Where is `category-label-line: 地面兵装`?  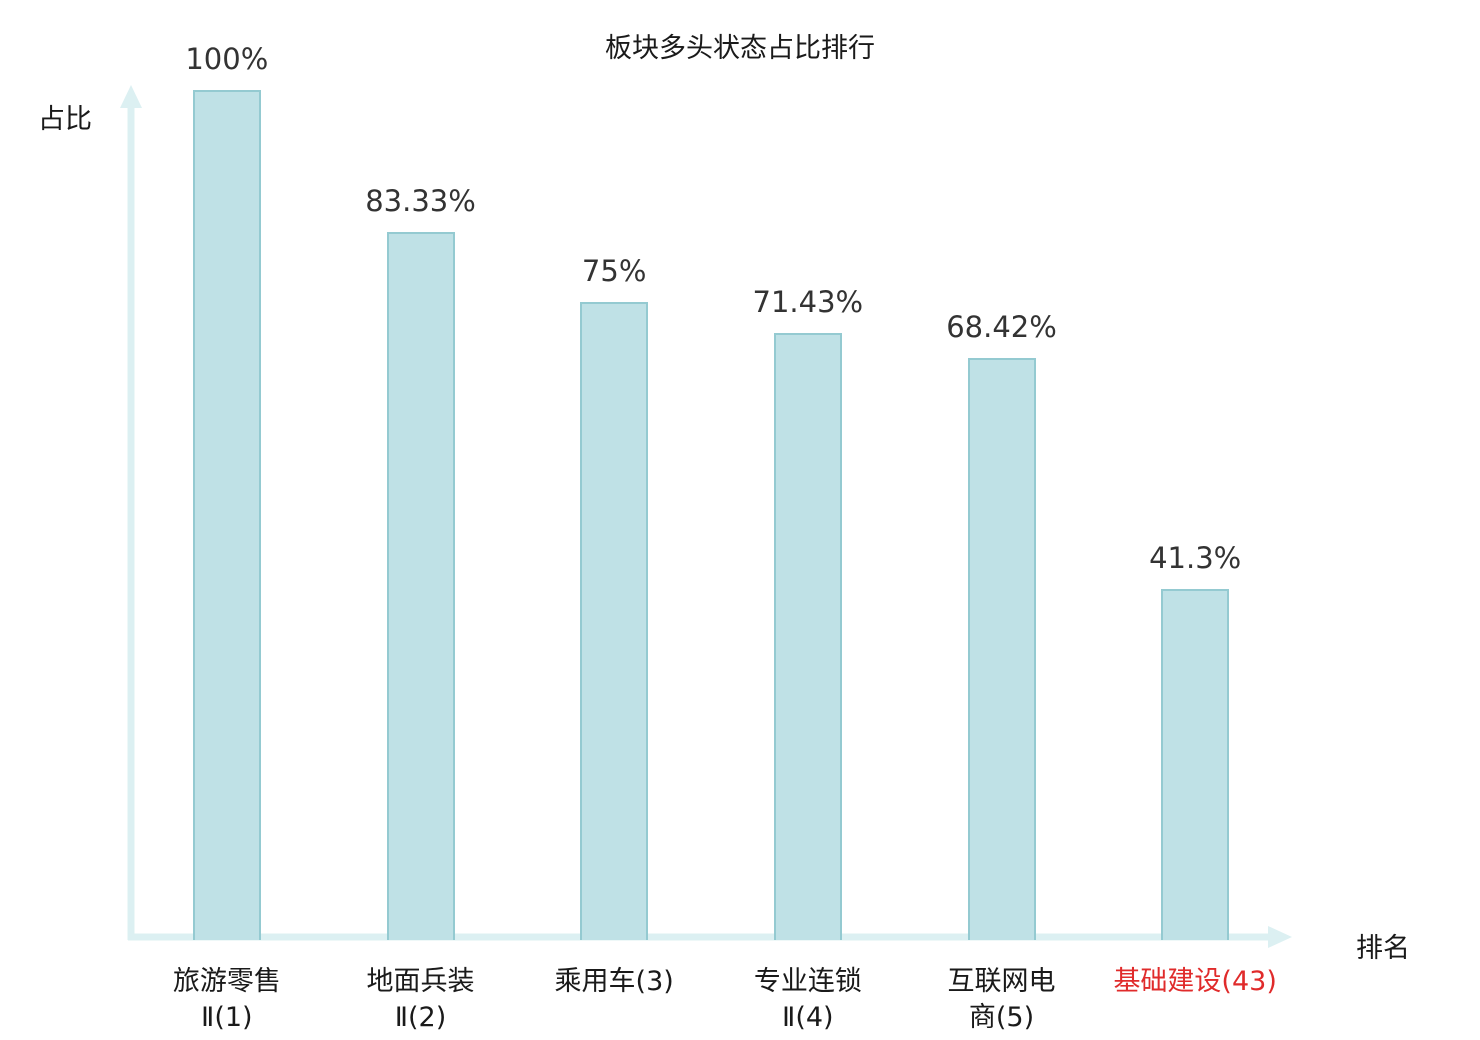 category-label-line: 地面兵装 is located at coordinates (420, 981).